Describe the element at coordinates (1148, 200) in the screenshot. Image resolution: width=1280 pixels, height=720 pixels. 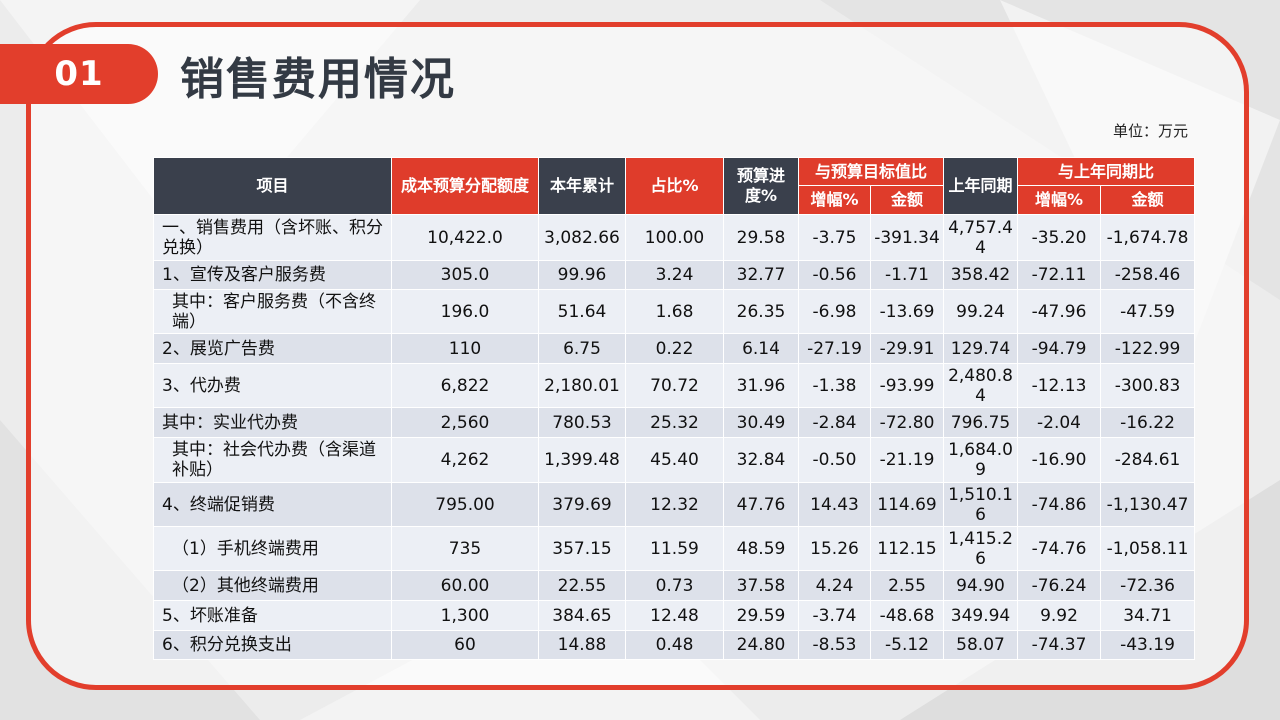
I see `header-vs-last-amount: 金额` at that location.